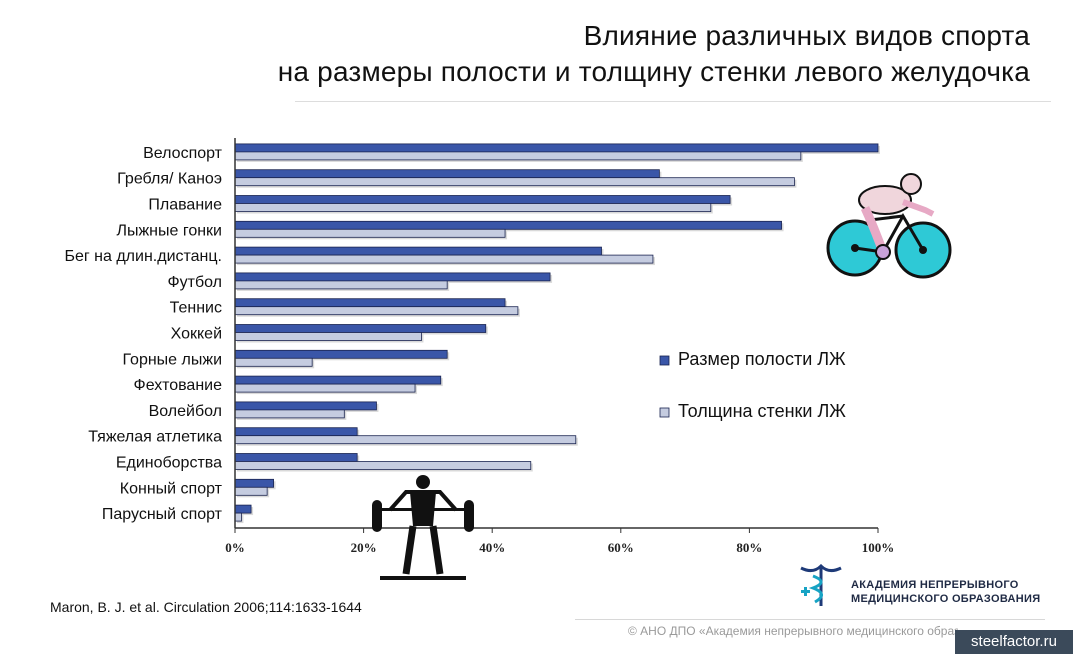 Image resolution: width=1075 pixels, height=655 pixels. What do you see at coordinates (143, 256) in the screenshot?
I see `category-label: Бег на длин.дистанц.` at bounding box center [143, 256].